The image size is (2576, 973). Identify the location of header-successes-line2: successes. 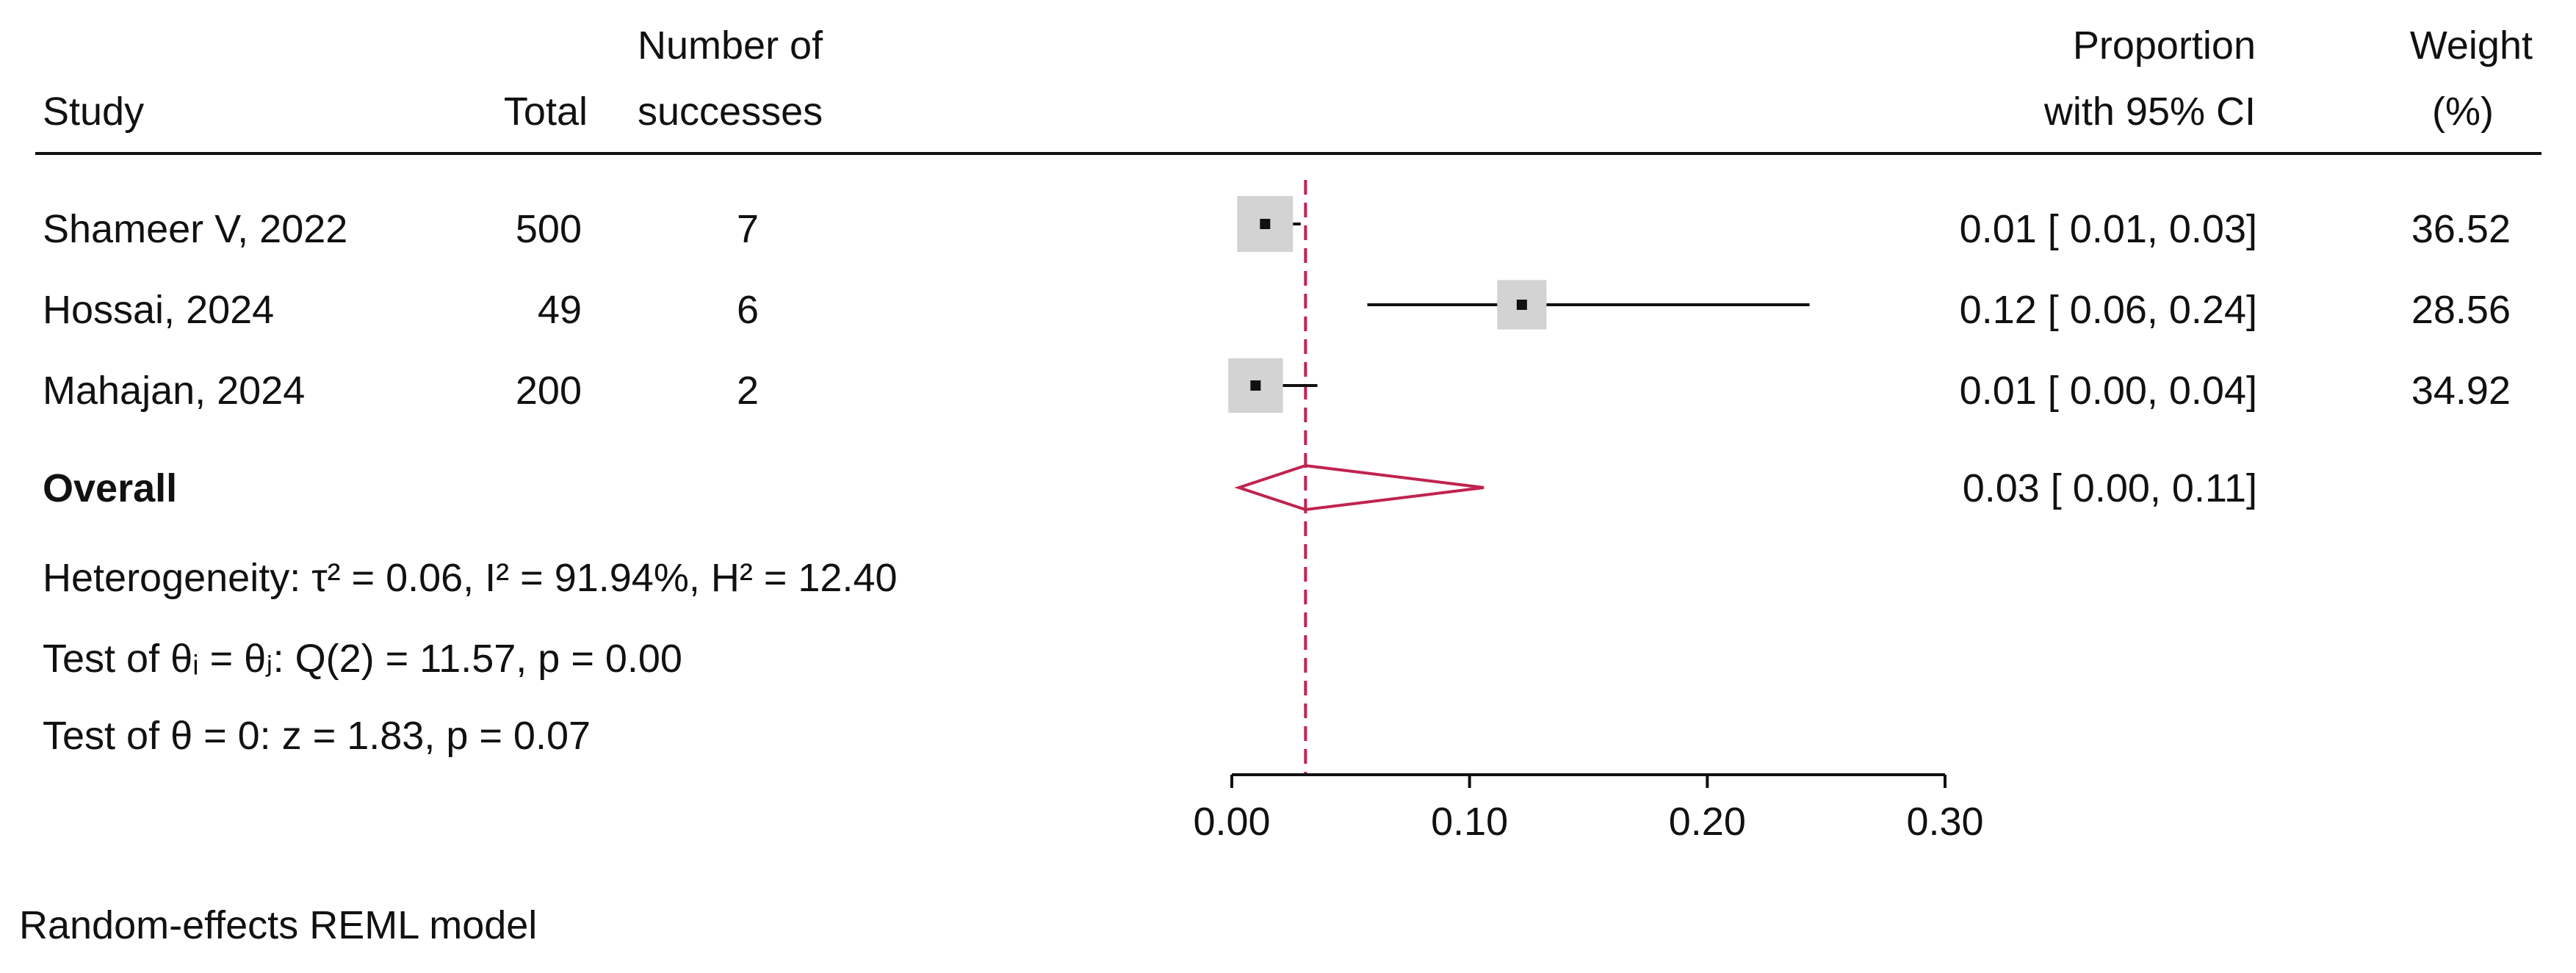
(730, 112).